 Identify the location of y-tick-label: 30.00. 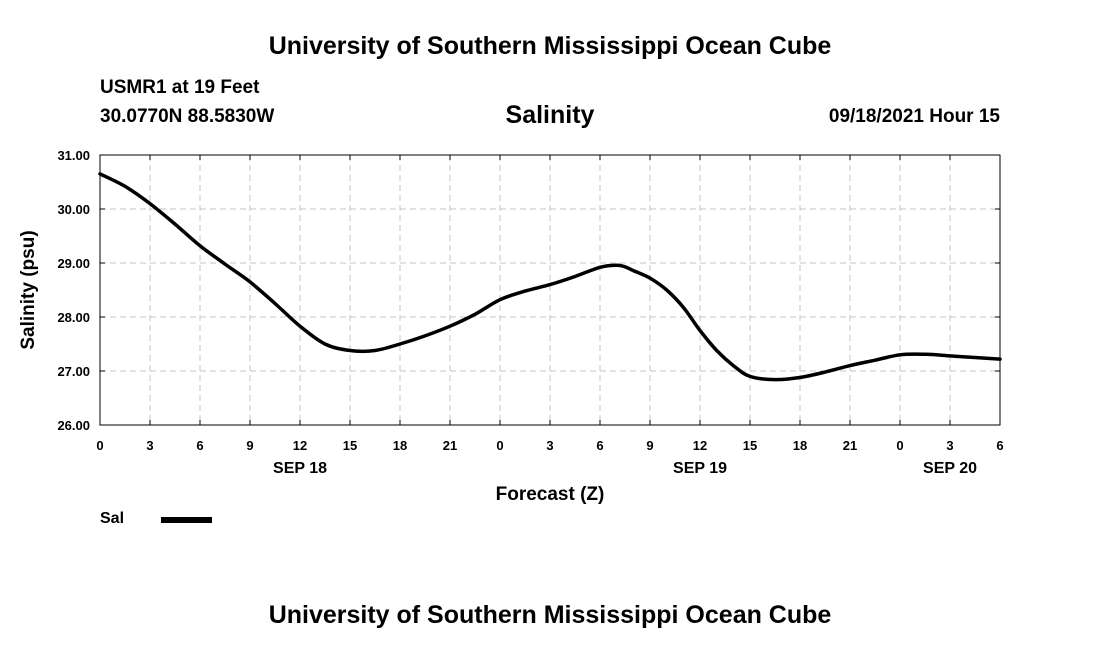
(73, 209).